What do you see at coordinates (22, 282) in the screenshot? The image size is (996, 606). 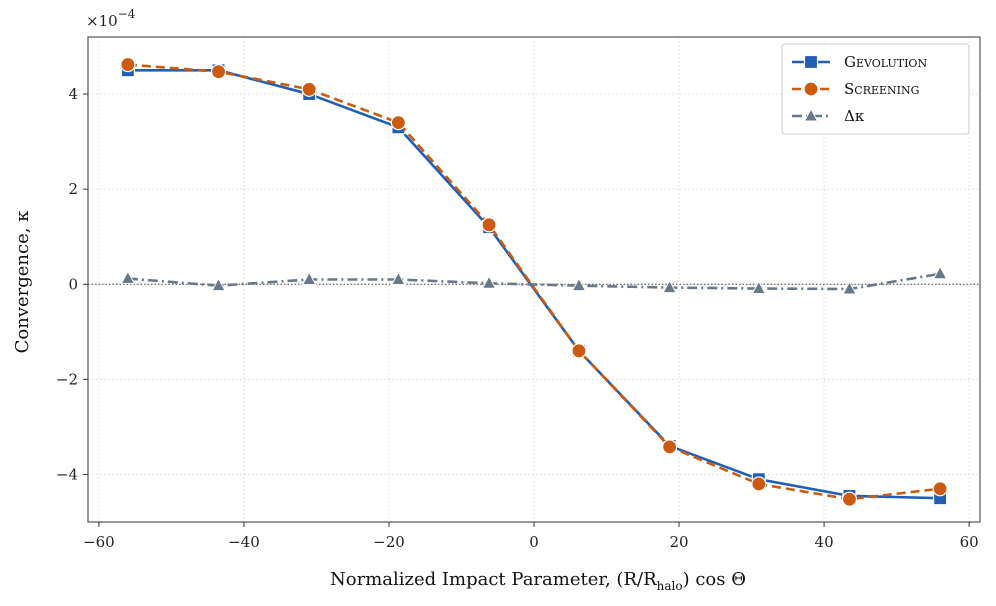 I see `y-axis-label: Convergence, κ` at bounding box center [22, 282].